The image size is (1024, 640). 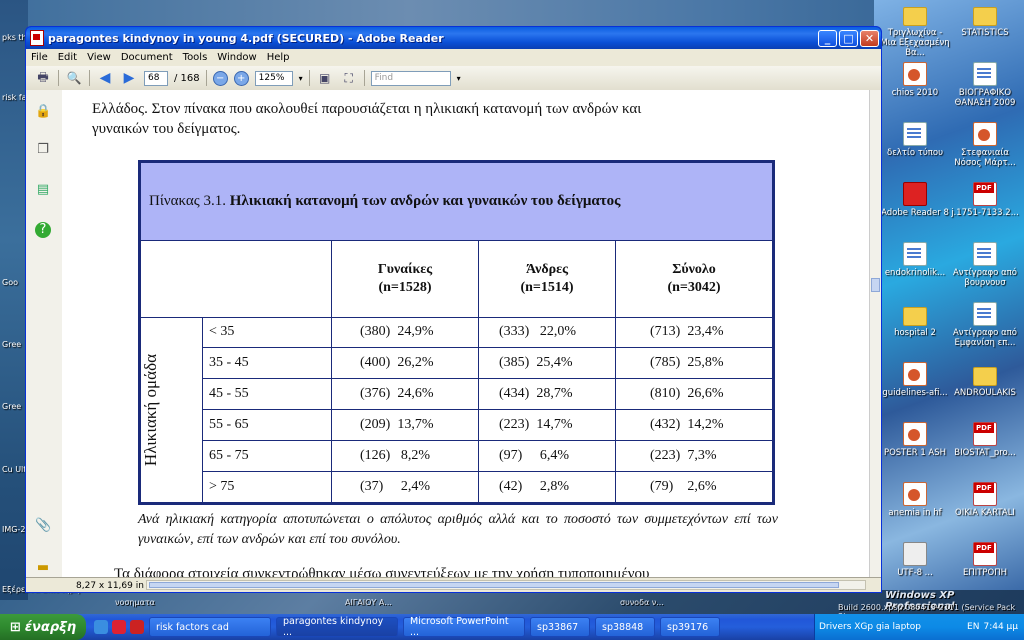 What do you see at coordinates (137, 627) in the screenshot?
I see `app-icon` at bounding box center [137, 627].